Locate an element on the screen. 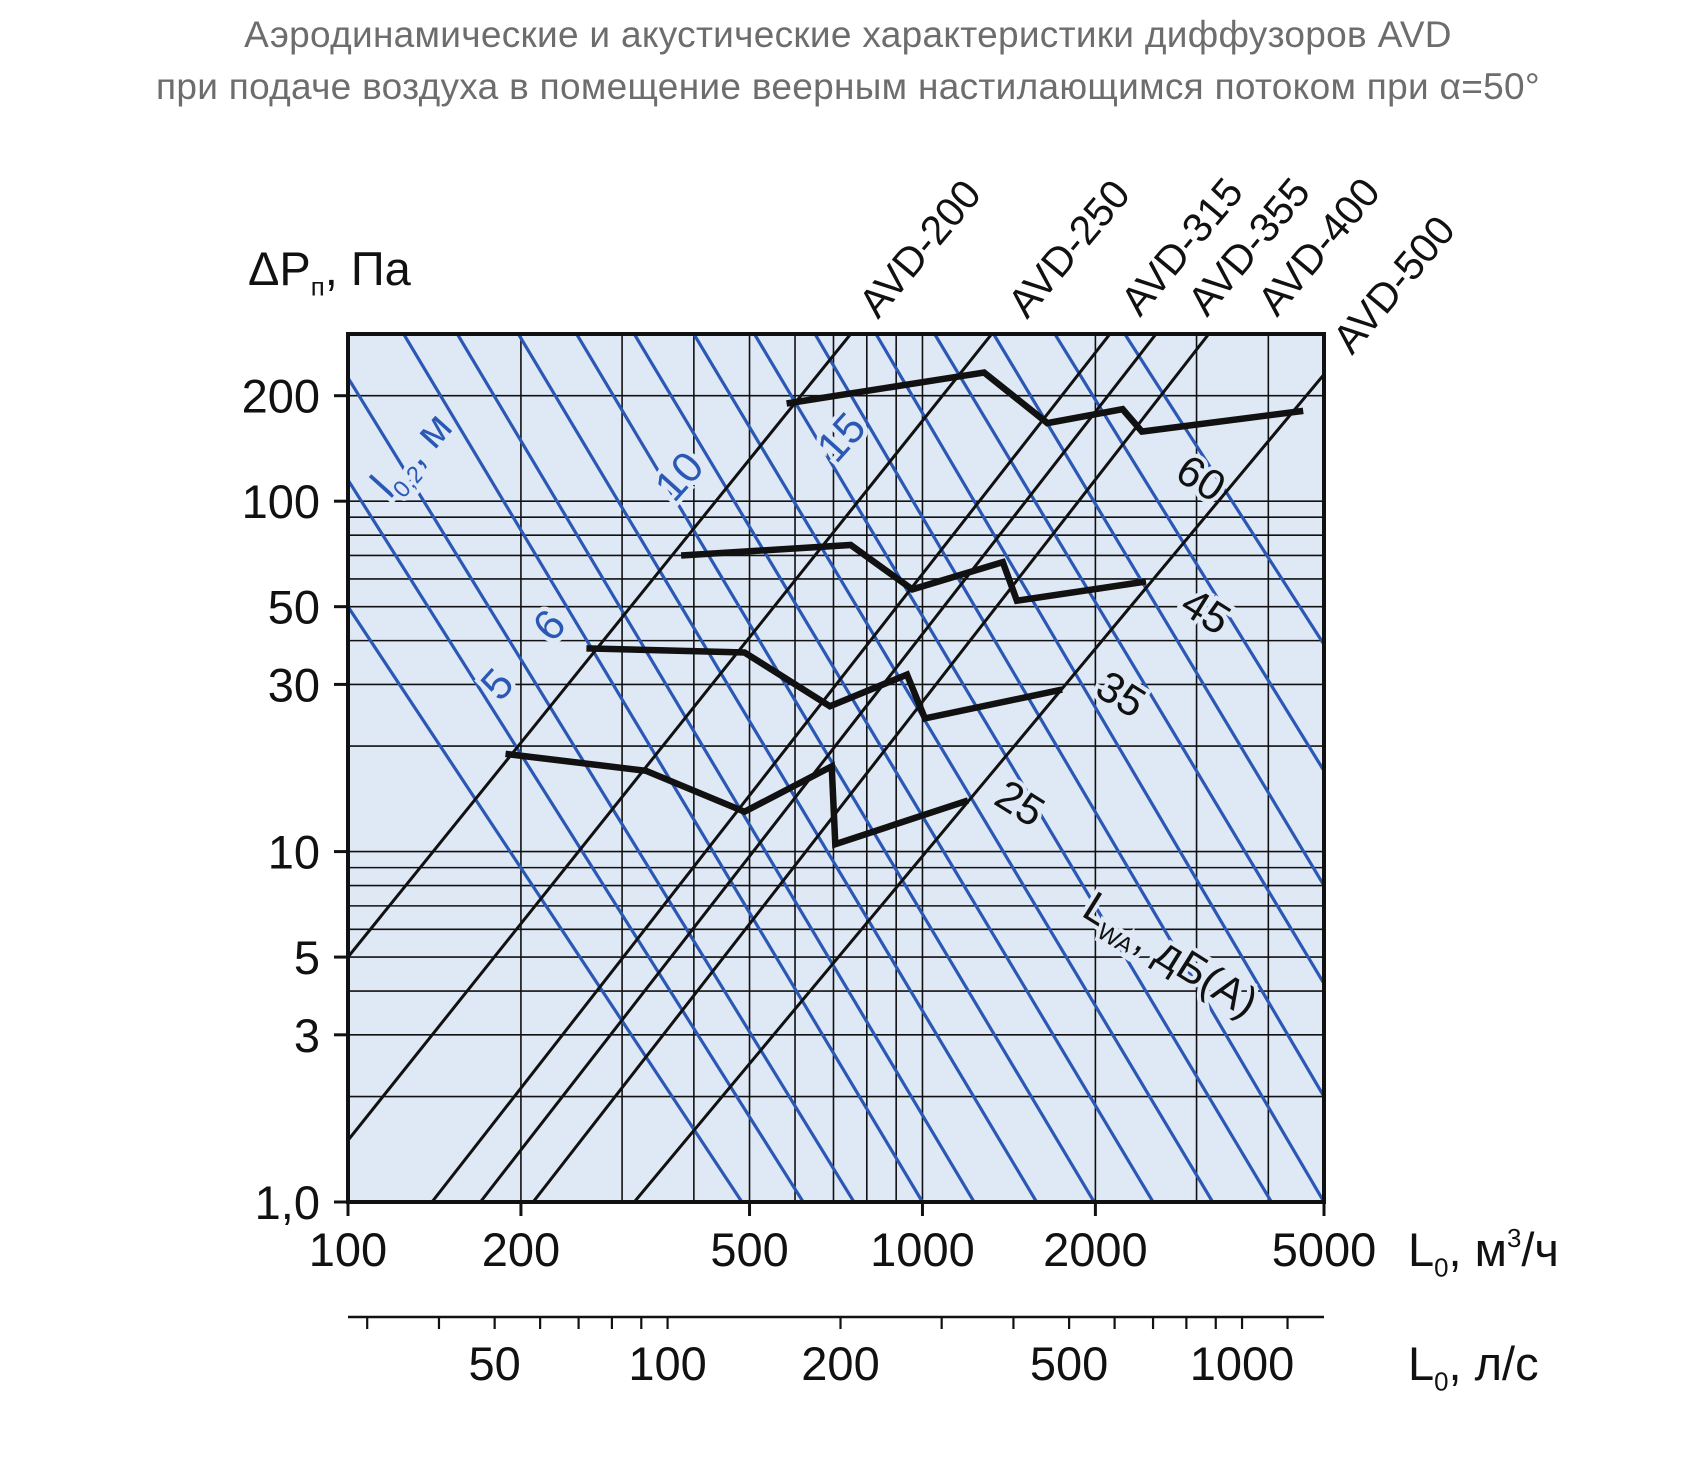  x-tick-label: 5000 is located at coordinates (1324, 1249).